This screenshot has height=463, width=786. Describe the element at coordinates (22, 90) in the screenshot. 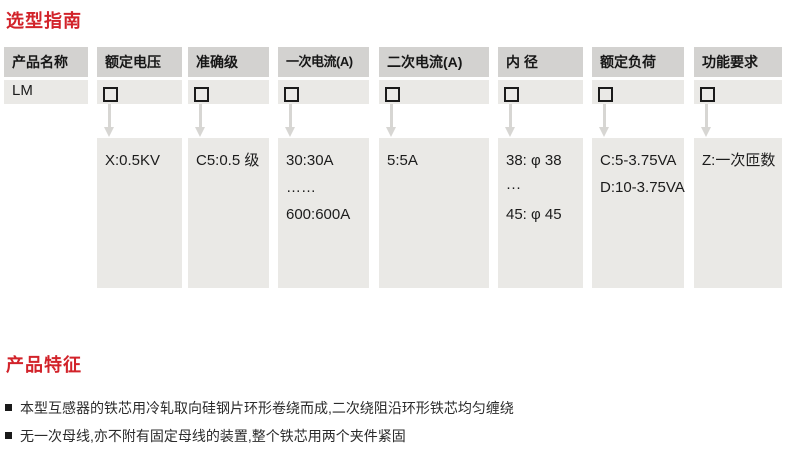

I see `product-code: LM` at that location.